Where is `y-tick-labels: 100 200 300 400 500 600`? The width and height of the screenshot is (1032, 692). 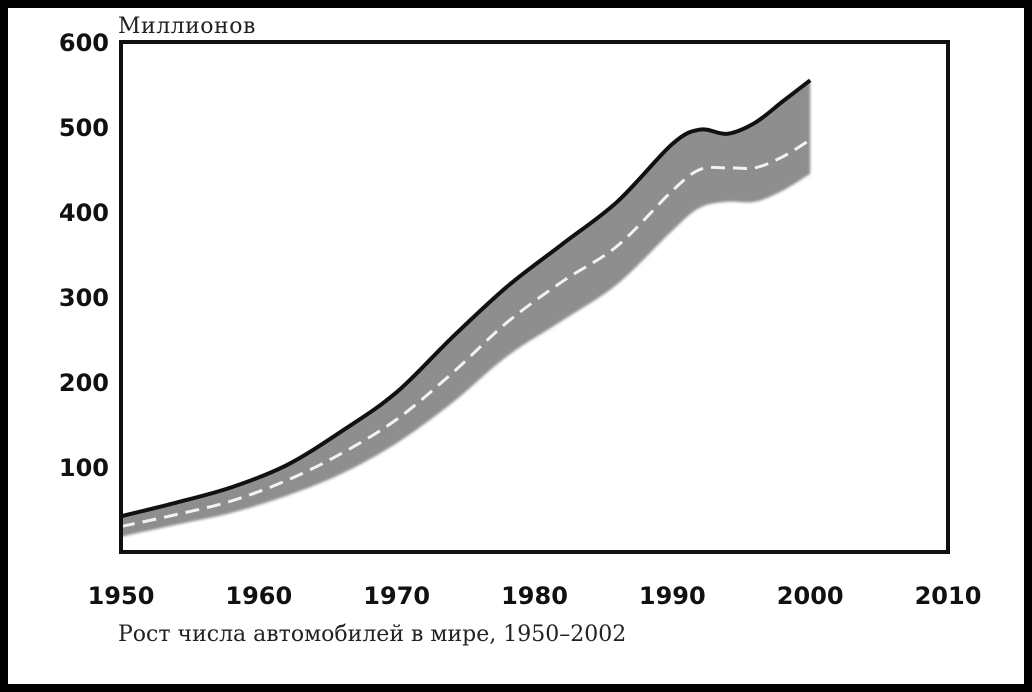
y-tick-labels: 100 200 300 400 500 600 is located at coordinates (84, 255).